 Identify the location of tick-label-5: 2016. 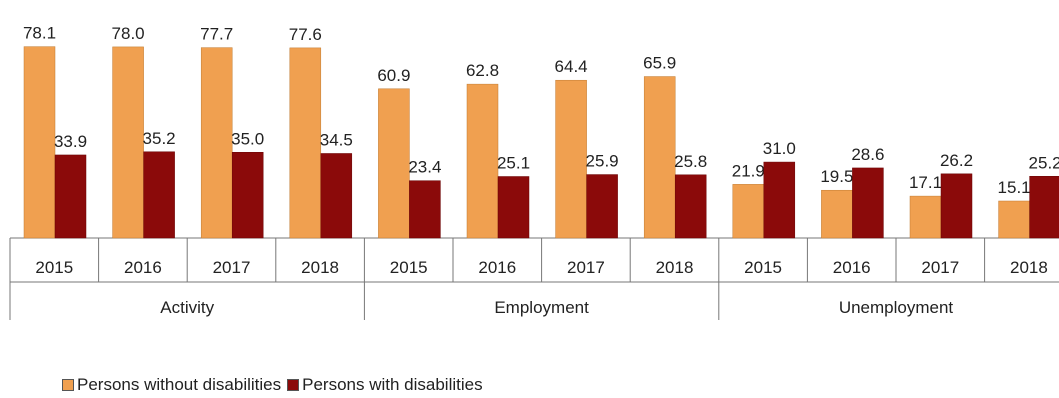
(497, 267).